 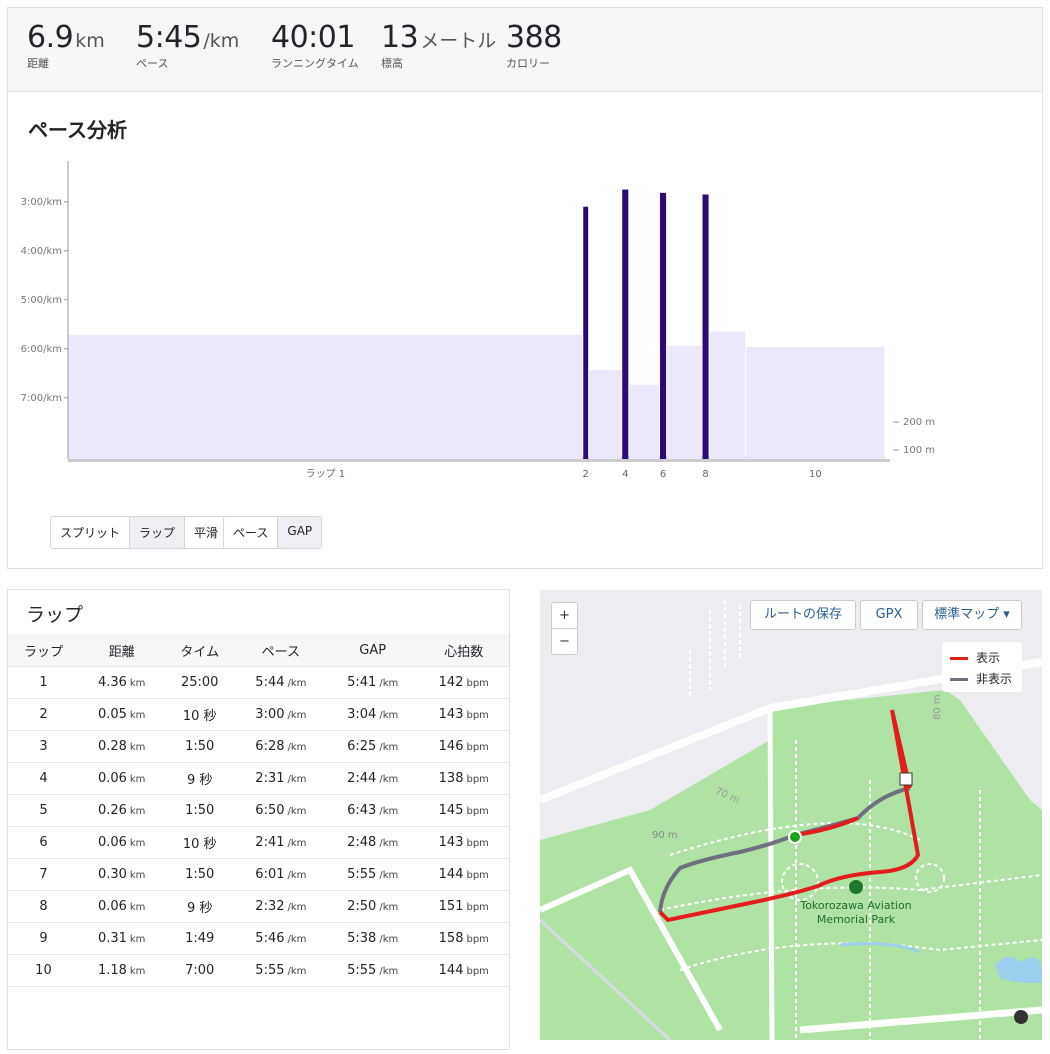 I want to click on column-header: GAP, so click(x=372, y=650).